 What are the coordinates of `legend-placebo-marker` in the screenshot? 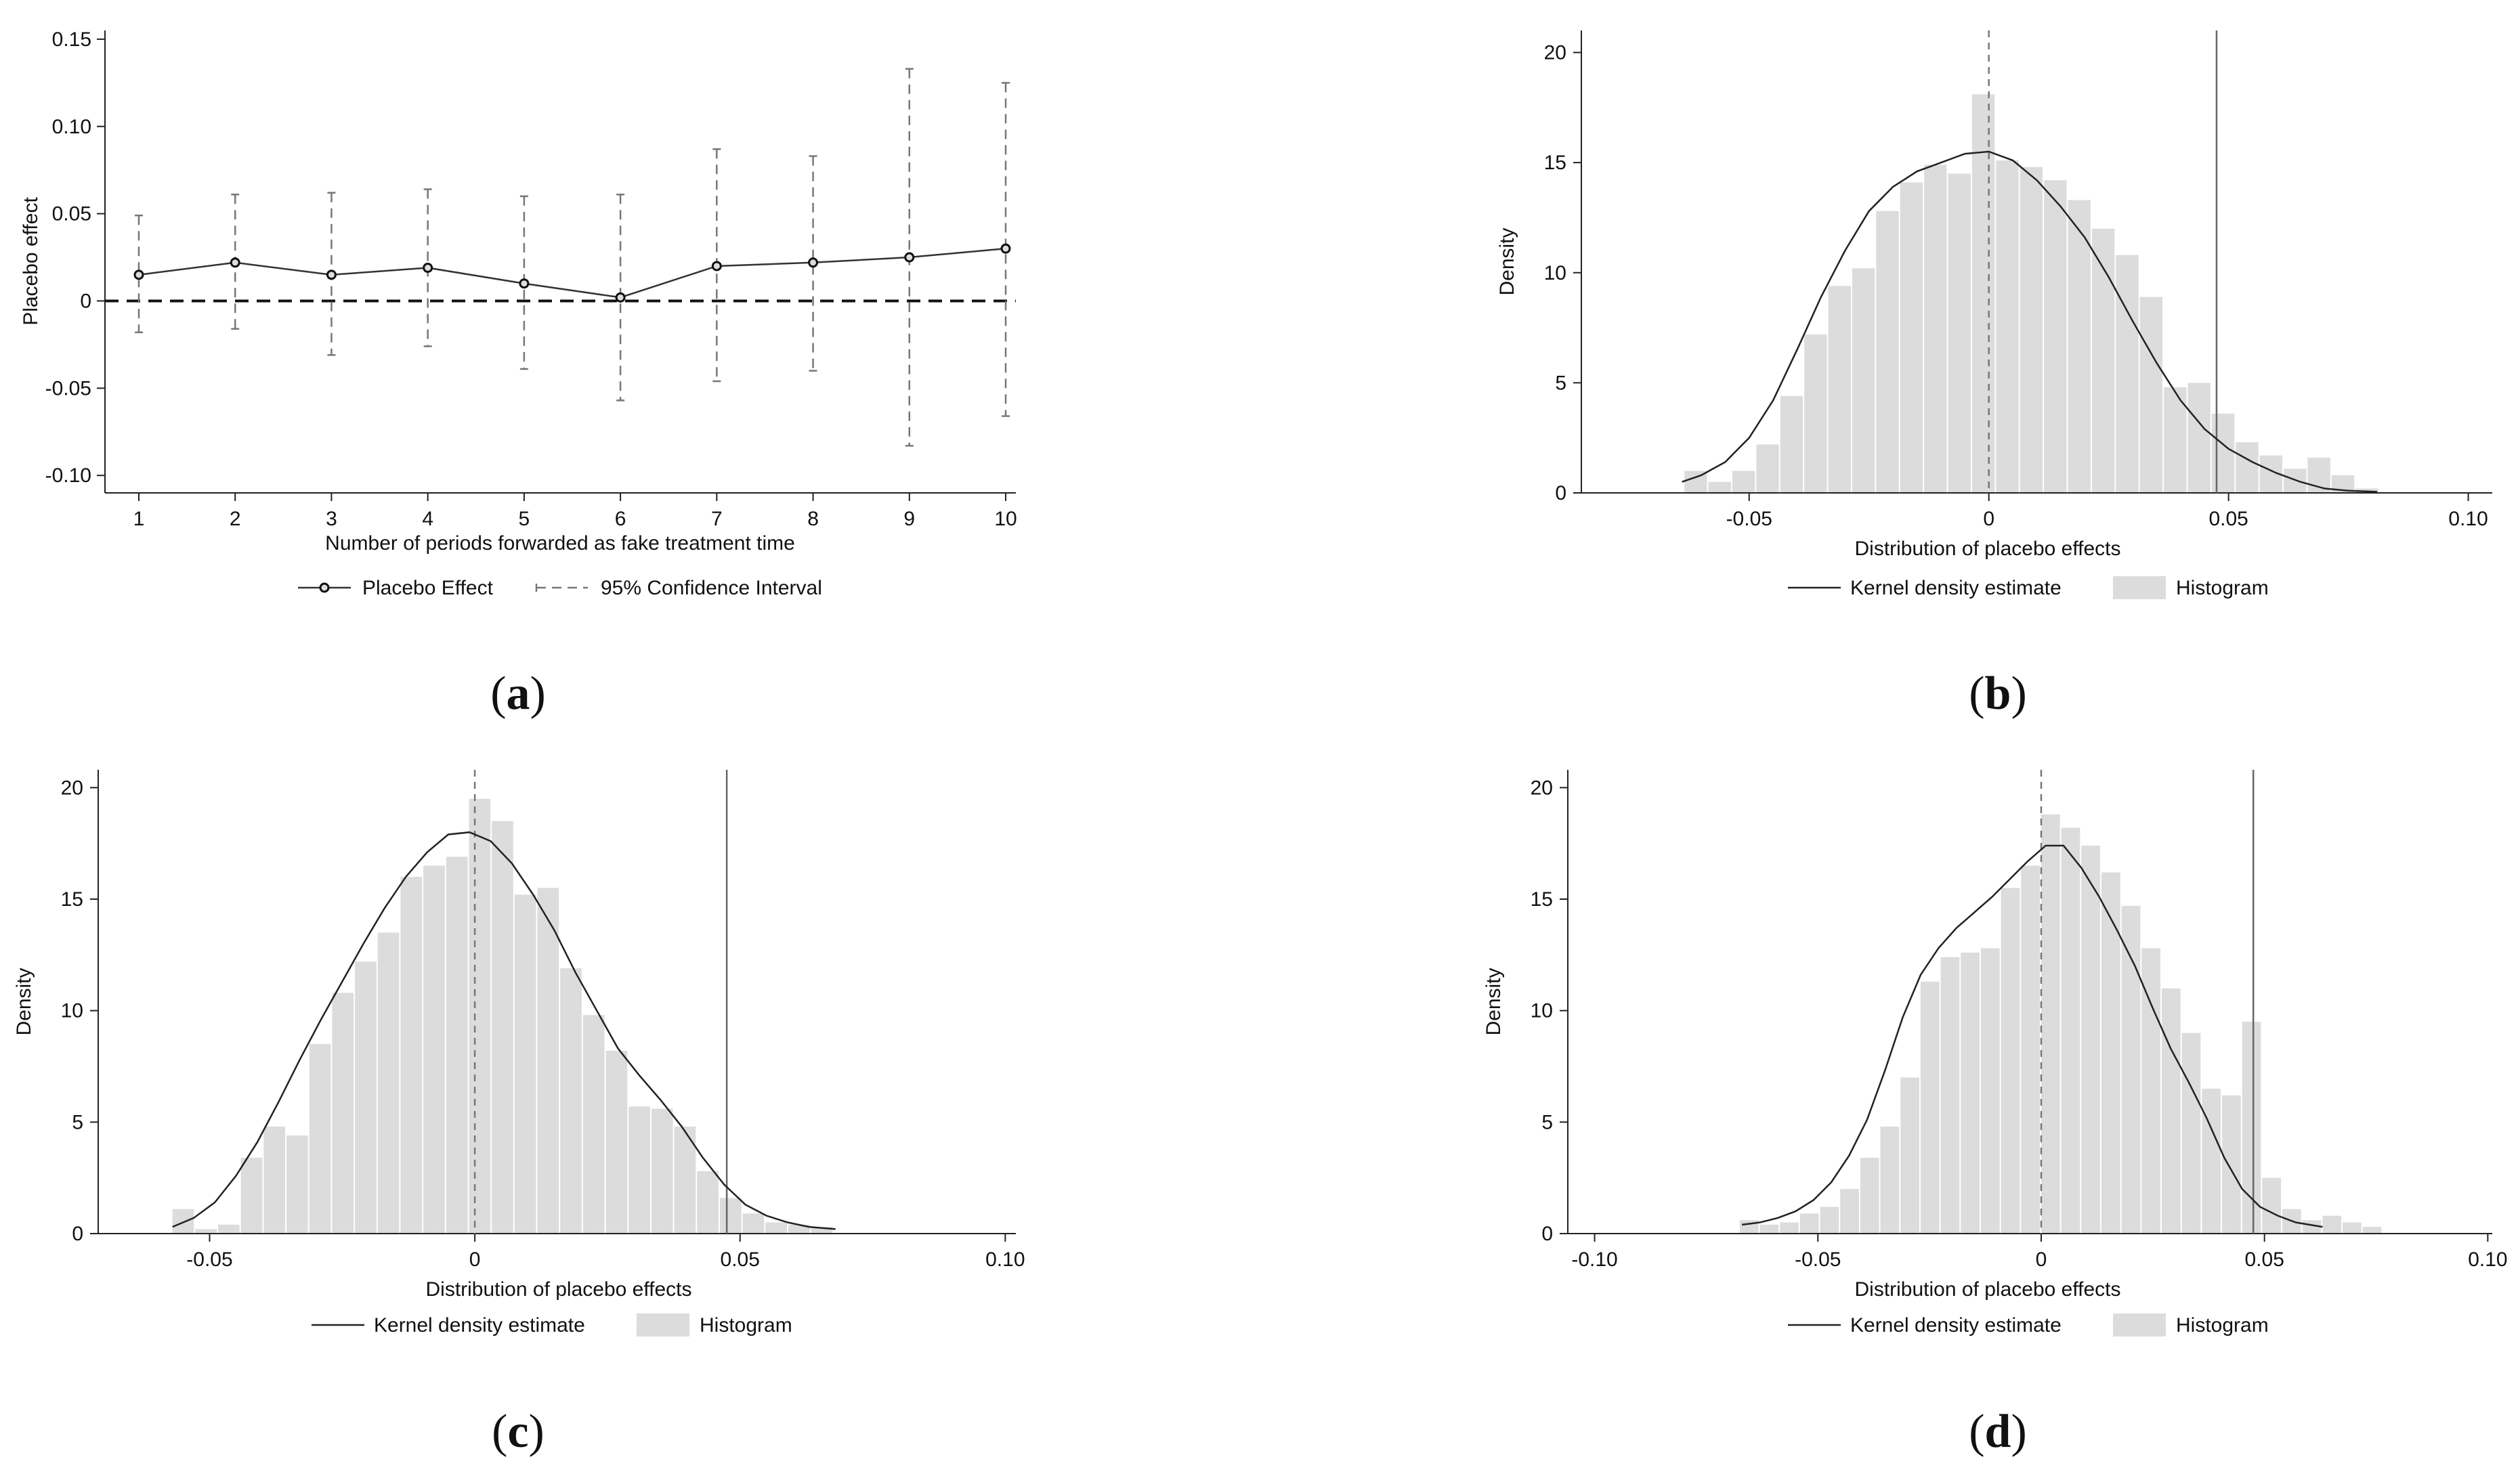 It's located at (325, 587).